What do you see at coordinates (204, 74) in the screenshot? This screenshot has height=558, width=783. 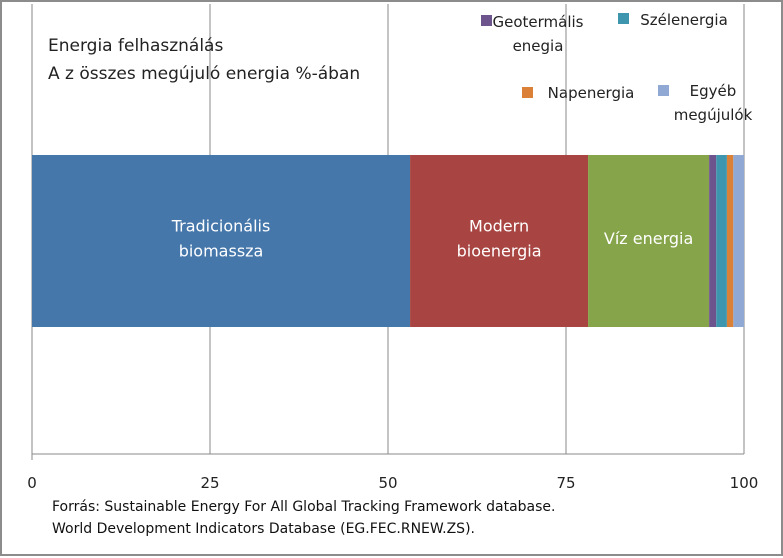 I see `chart-title: A z összes megújuló energia %-ában` at bounding box center [204, 74].